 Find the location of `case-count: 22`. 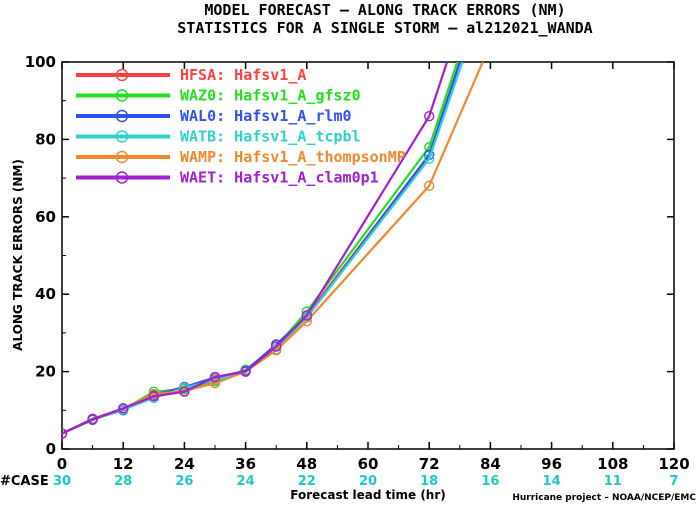

case-count: 22 is located at coordinates (307, 481).